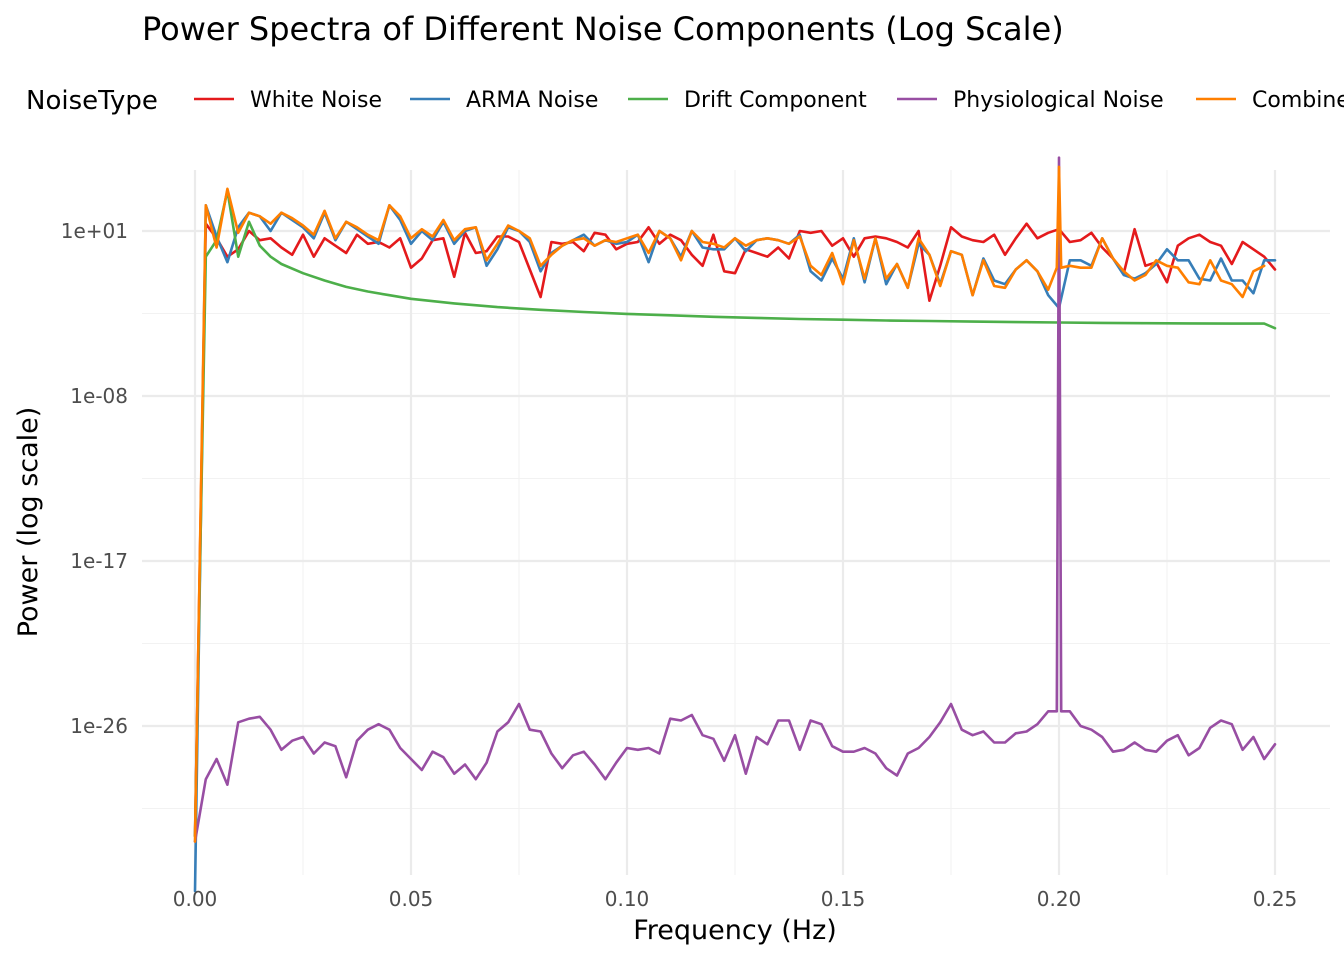  Describe the element at coordinates (94, 478) in the screenshot. I see `y-axis-ticks: 1e+01 1e-08 1e-17 1e-26` at that location.